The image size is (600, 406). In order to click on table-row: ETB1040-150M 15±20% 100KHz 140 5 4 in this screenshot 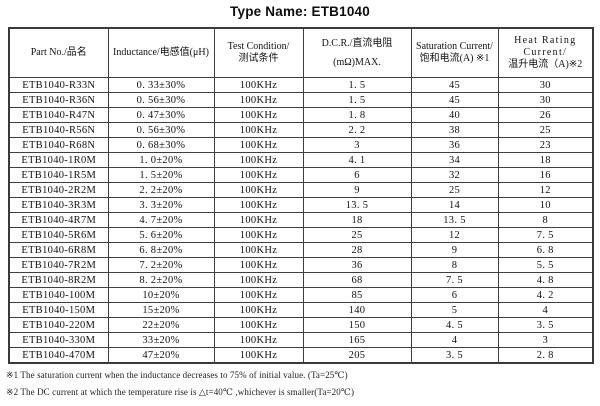, I will do `click(301, 310)`.